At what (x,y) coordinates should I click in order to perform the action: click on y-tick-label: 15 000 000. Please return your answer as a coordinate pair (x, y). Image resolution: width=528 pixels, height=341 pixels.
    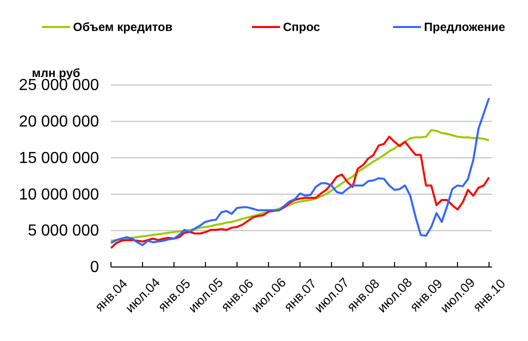
    Looking at the image, I should click on (59, 158).